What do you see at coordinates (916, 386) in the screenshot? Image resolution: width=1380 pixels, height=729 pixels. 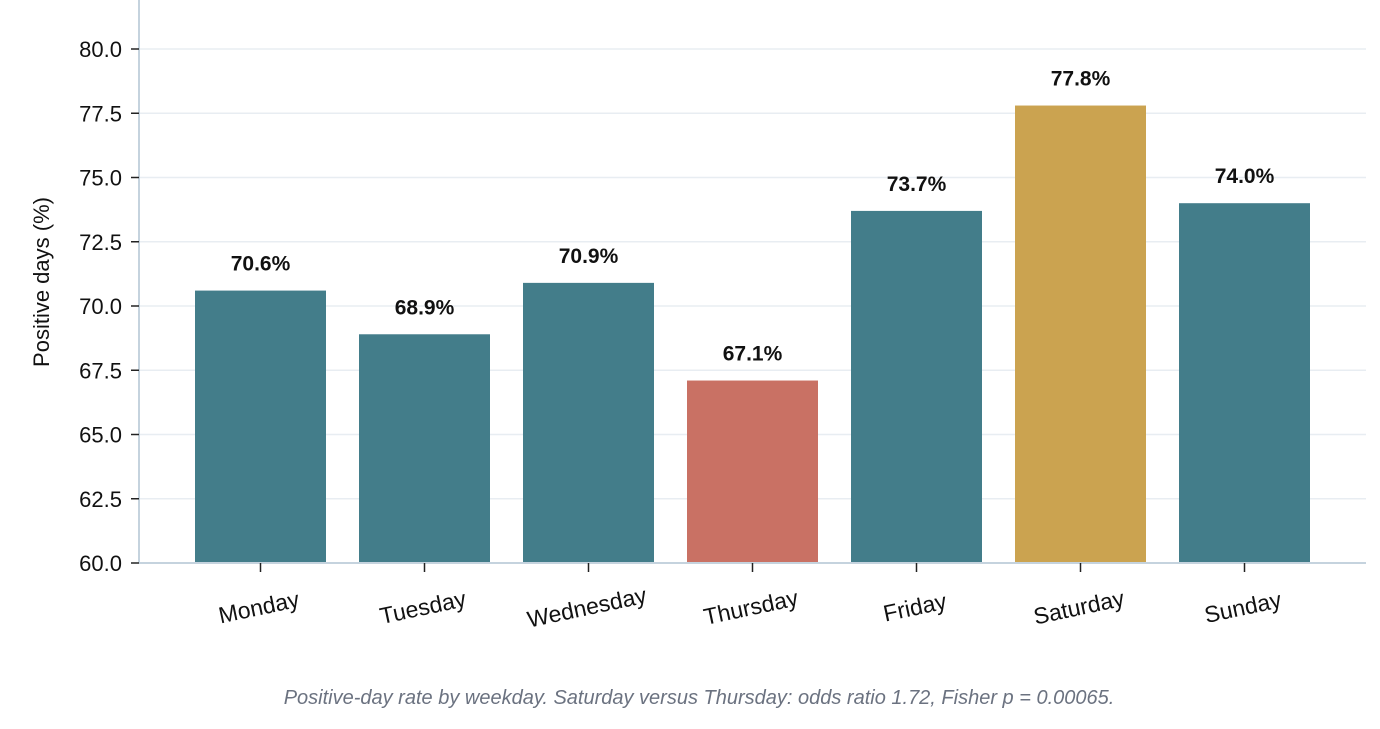 I see `bar-friday` at bounding box center [916, 386].